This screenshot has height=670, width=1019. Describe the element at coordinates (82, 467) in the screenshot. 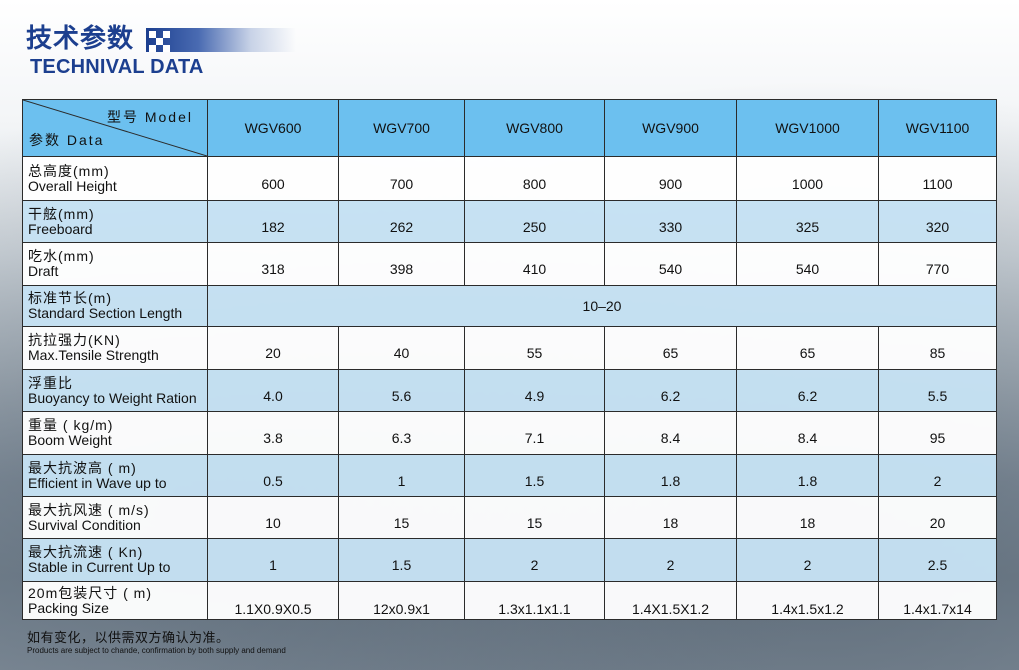

I see `row-label-cn: 最大抗波高 ( m)` at that location.